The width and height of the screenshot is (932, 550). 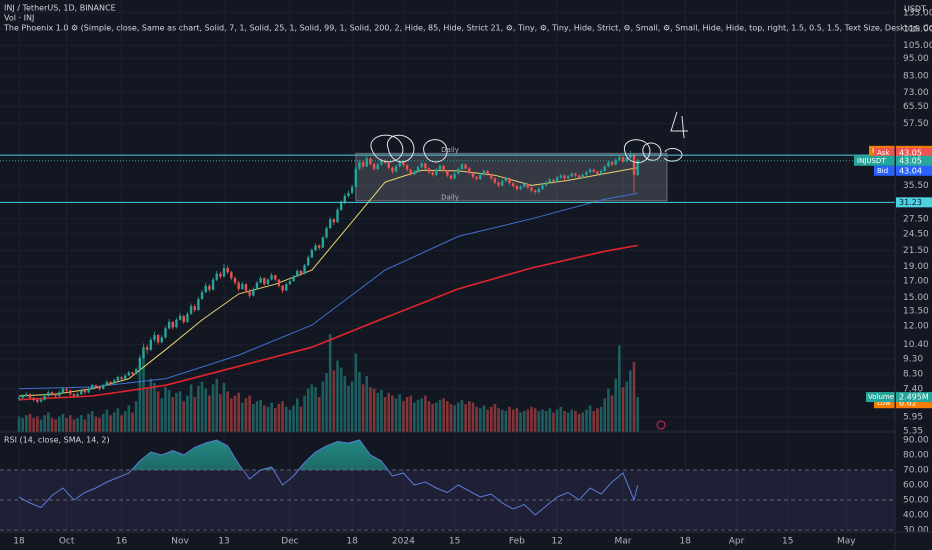 I want to click on y-tick-label: 8.30, so click(x=913, y=374).